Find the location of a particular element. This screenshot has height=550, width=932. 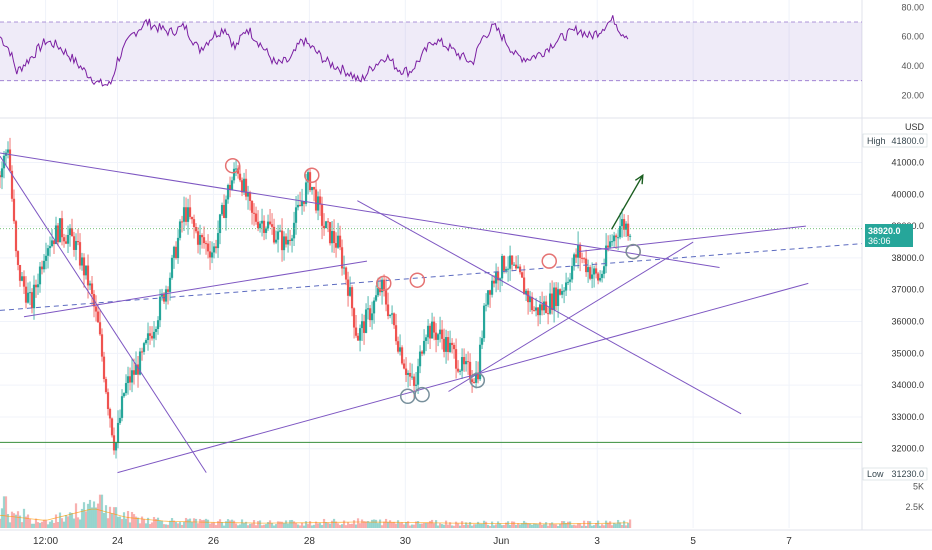

pivot-circle-gray is located at coordinates (422, 394).